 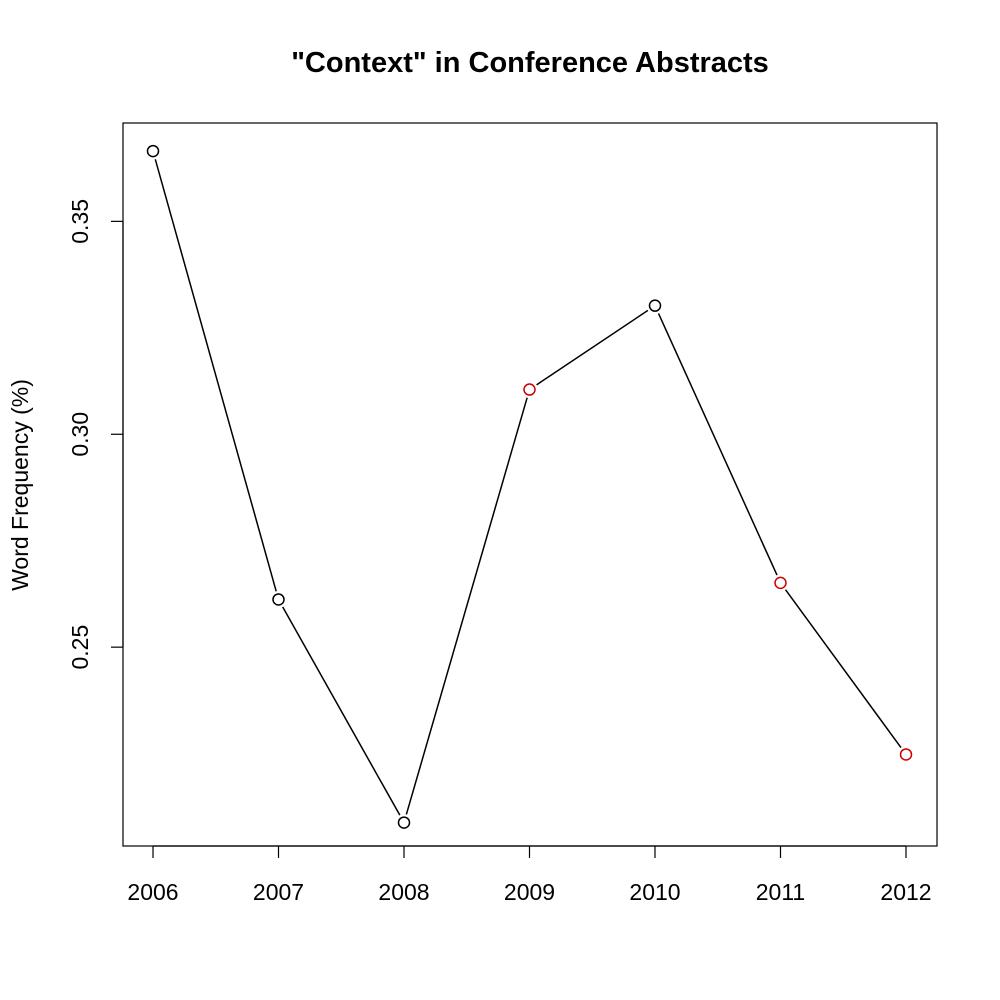 I want to click on y-tick-label: 0.30, so click(x=80, y=434).